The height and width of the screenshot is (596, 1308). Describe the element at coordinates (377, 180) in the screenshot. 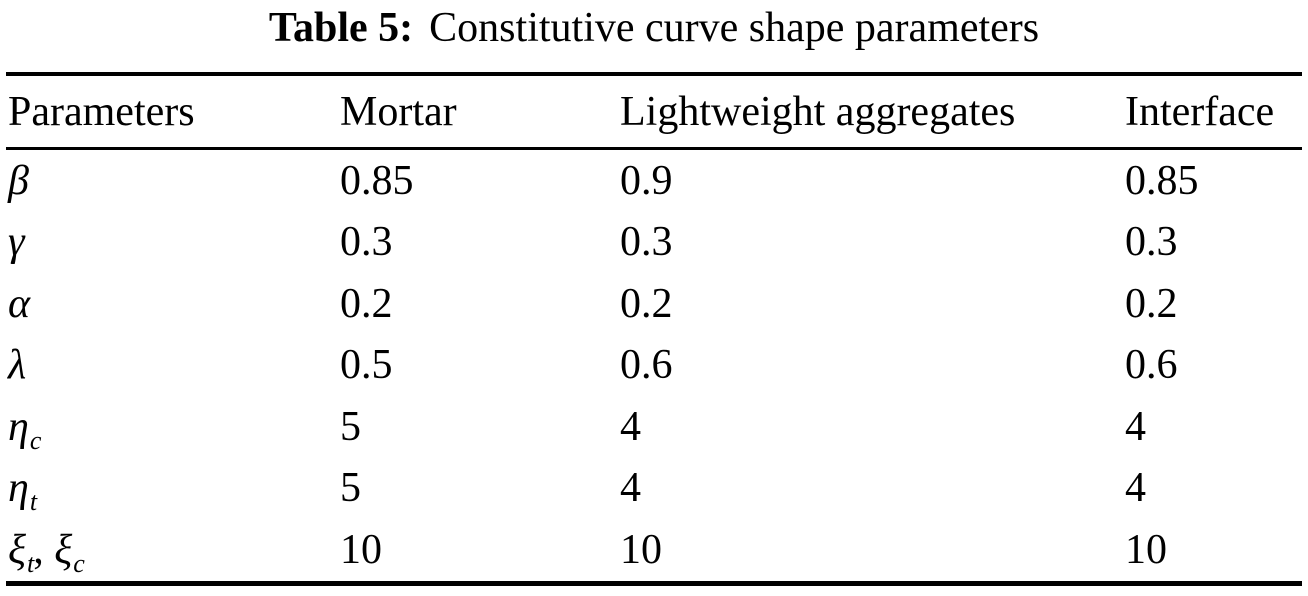

I see `value-cell-mortar: 0.85` at that location.